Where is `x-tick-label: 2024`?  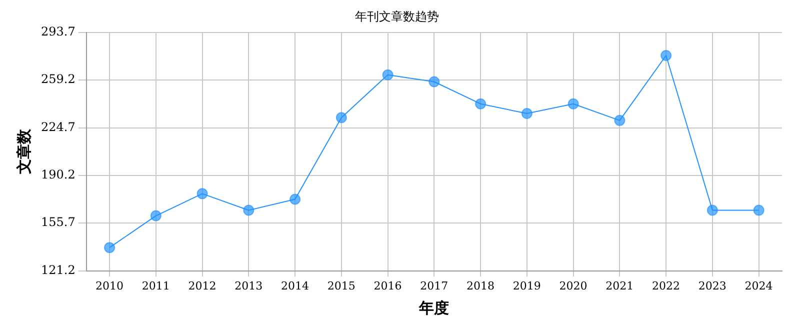
x-tick-label: 2024 is located at coordinates (758, 285).